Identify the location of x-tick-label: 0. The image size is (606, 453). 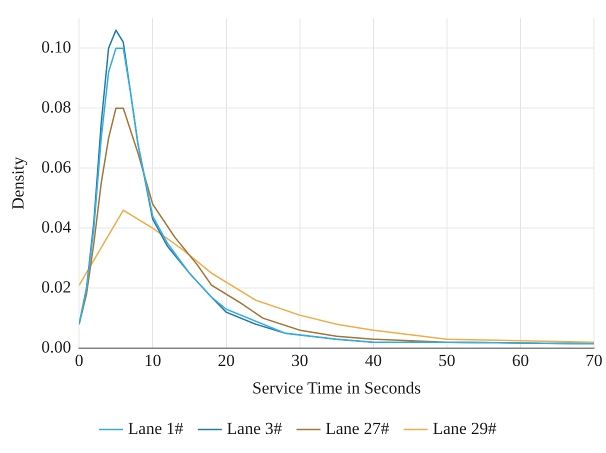
(79, 360).